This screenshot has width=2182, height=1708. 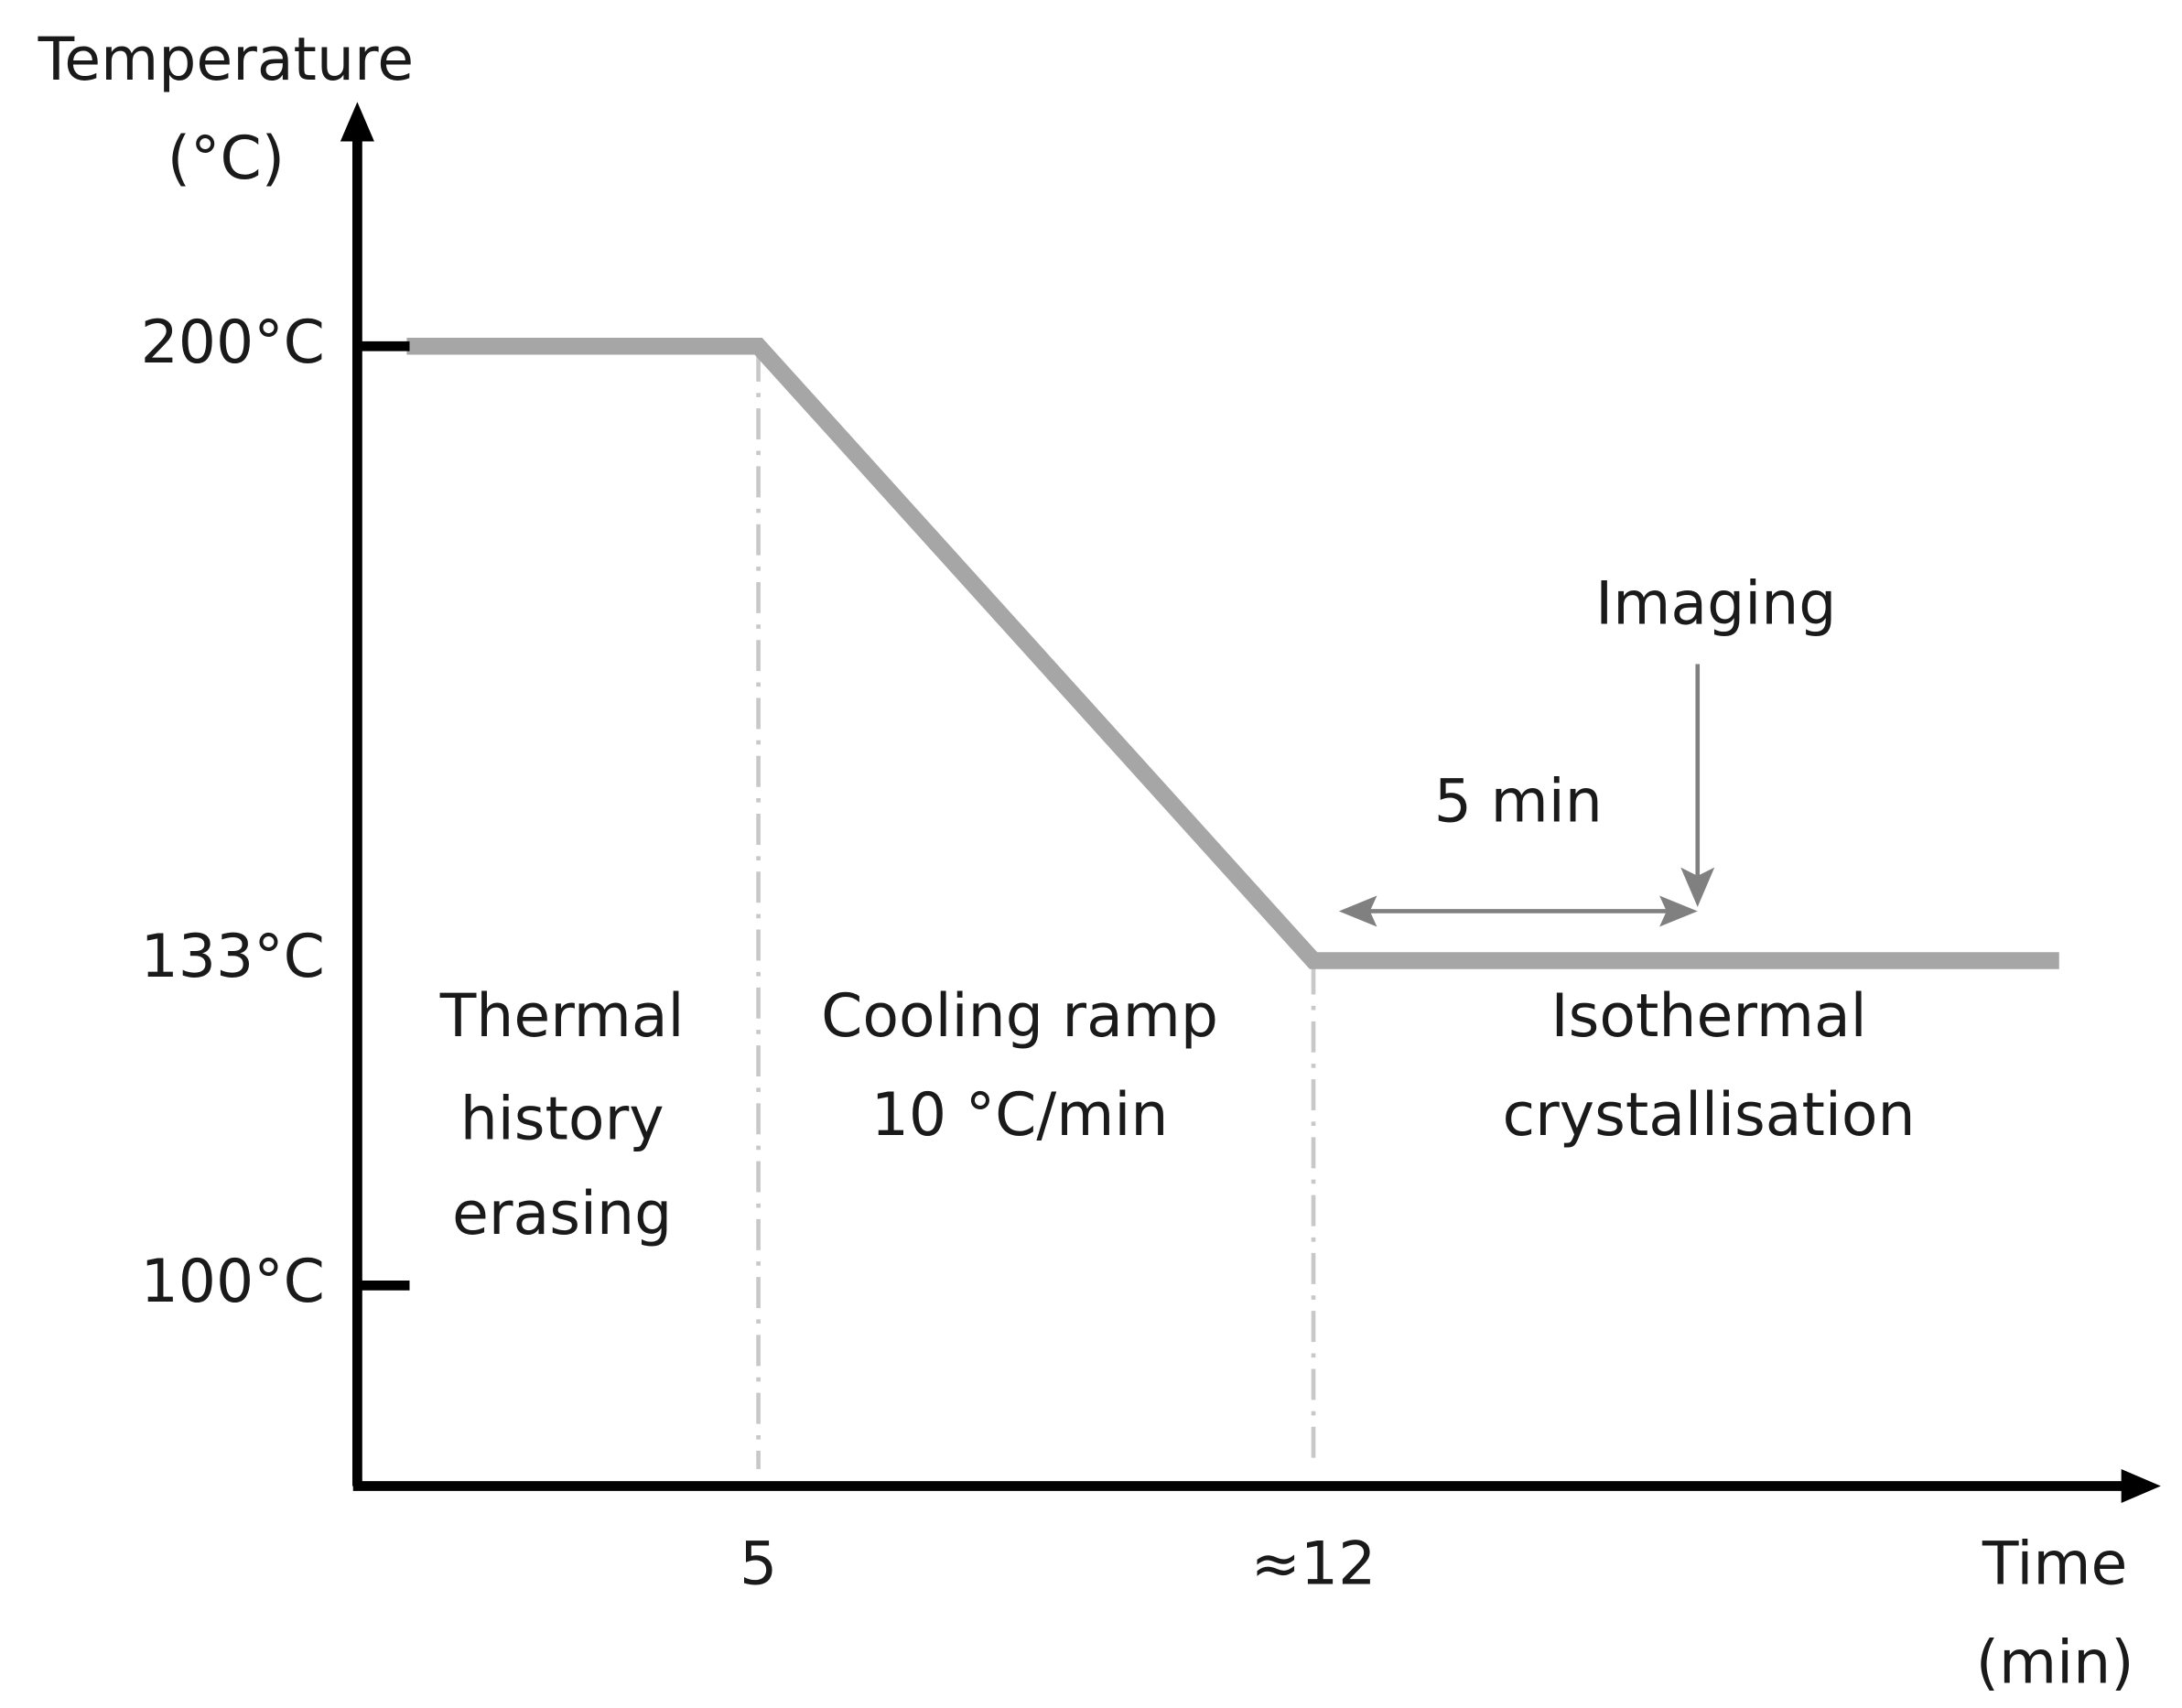 What do you see at coordinates (1716, 603) in the screenshot?
I see `imaging-label: Imaging` at bounding box center [1716, 603].